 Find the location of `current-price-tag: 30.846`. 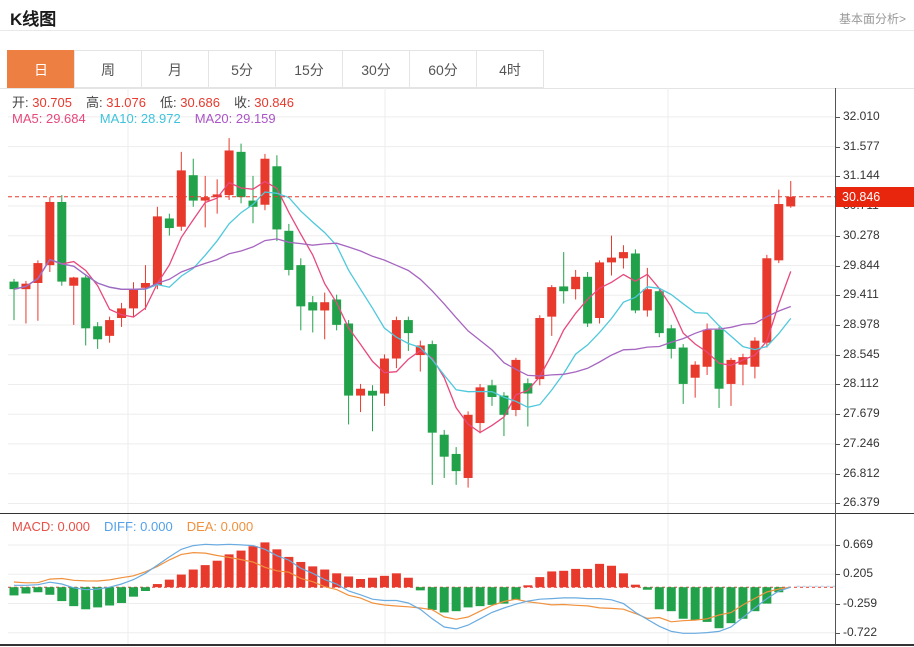

current-price-tag: 30.846 is located at coordinates (875, 196).